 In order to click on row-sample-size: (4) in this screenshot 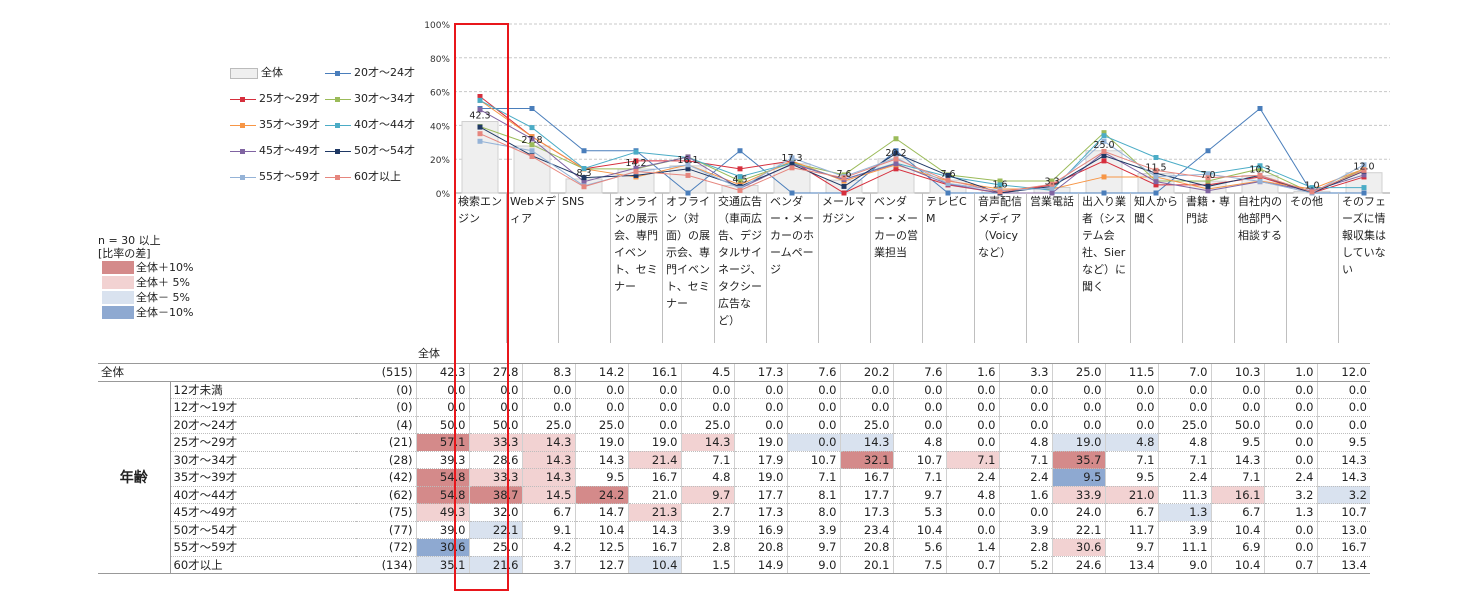, I will do `click(386, 425)`.